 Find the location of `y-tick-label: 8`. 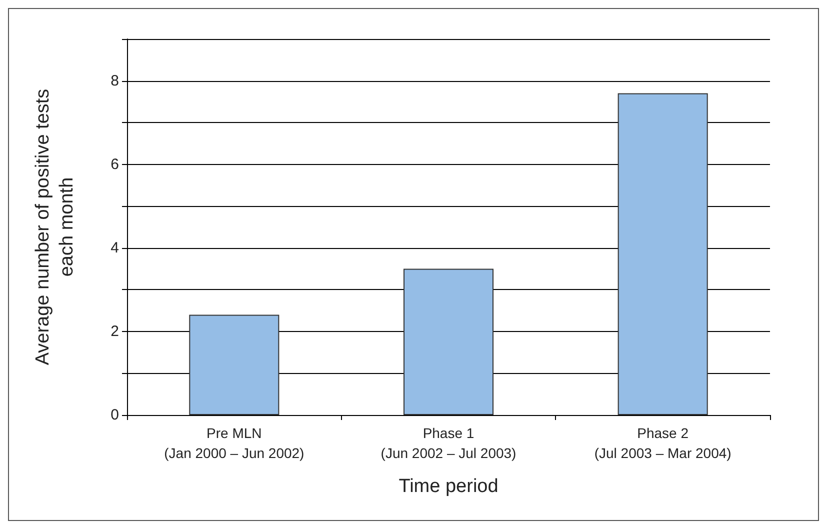

y-tick-label: 8 is located at coordinates (114, 81).